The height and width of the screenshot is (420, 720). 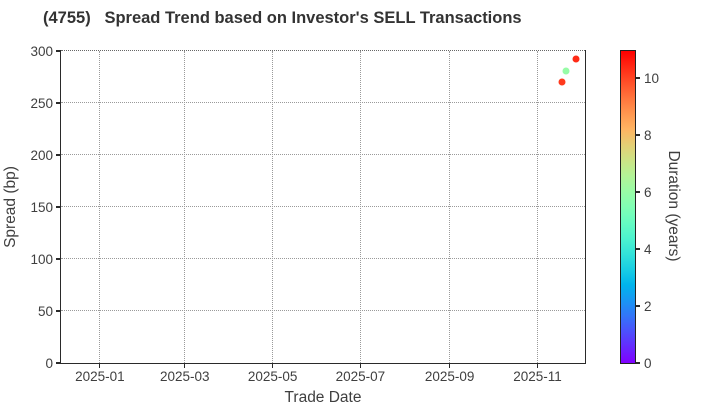 I want to click on x-tick-label: 2025-01, so click(x=100, y=376).